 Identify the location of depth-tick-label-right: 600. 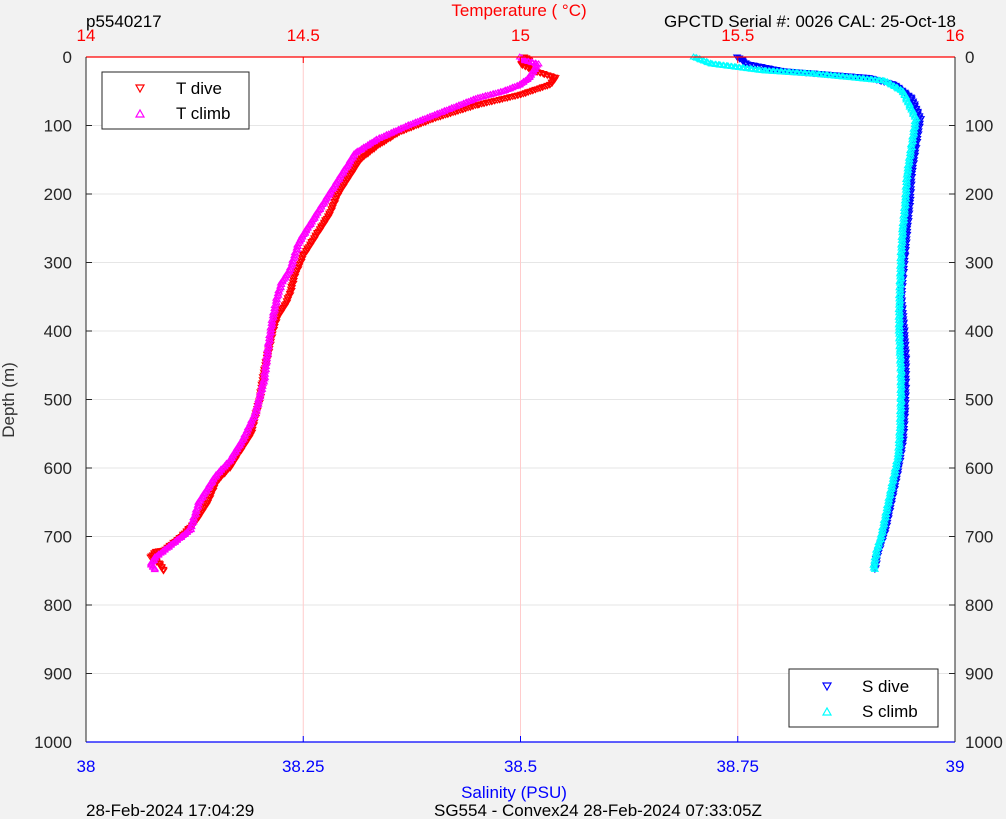
(979, 468).